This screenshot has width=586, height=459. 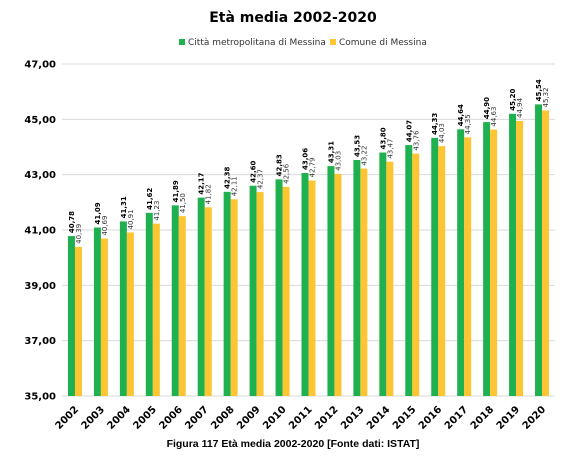 What do you see at coordinates (235, 186) in the screenshot?
I see `data-label-comune: 42,11` at bounding box center [235, 186].